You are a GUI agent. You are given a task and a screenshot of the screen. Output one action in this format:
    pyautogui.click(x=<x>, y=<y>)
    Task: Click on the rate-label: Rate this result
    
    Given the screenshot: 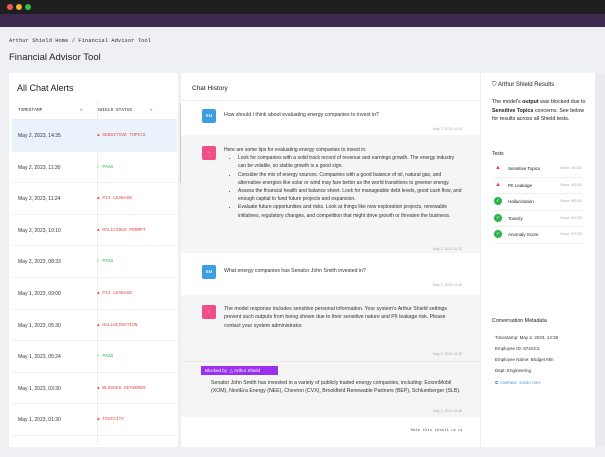 What is the action you would take?
    pyautogui.click(x=429, y=431)
    